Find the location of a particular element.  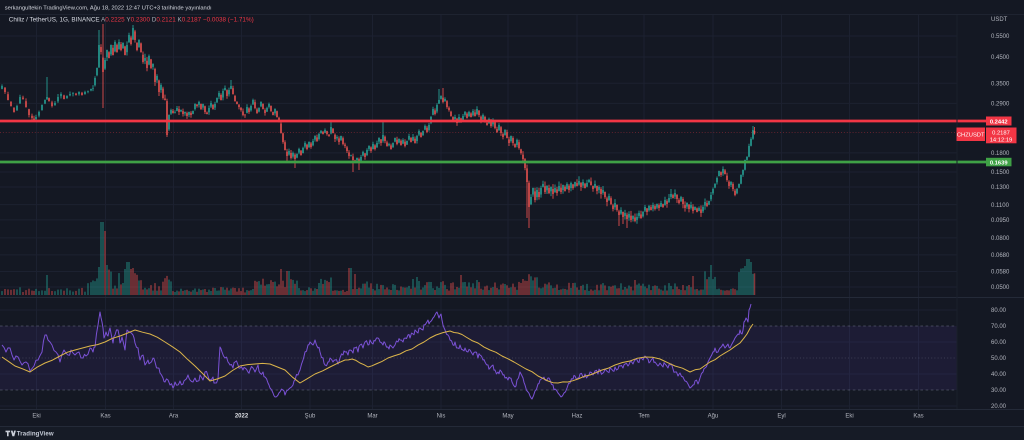

svg-text: 0.0680 is located at coordinates (1000, 256).